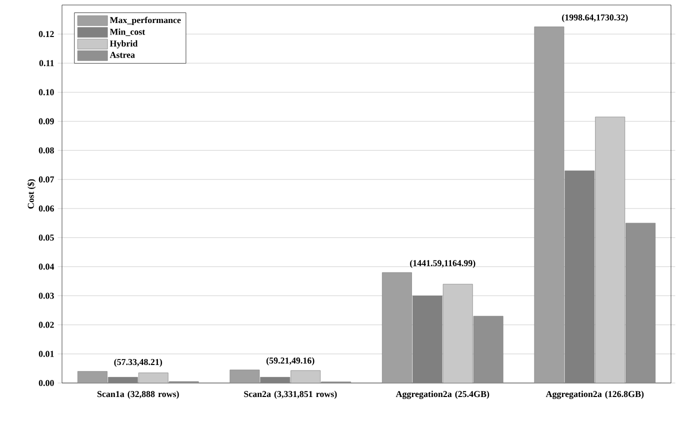  I want to click on y-tick-label: 0.11, so click(46, 63).